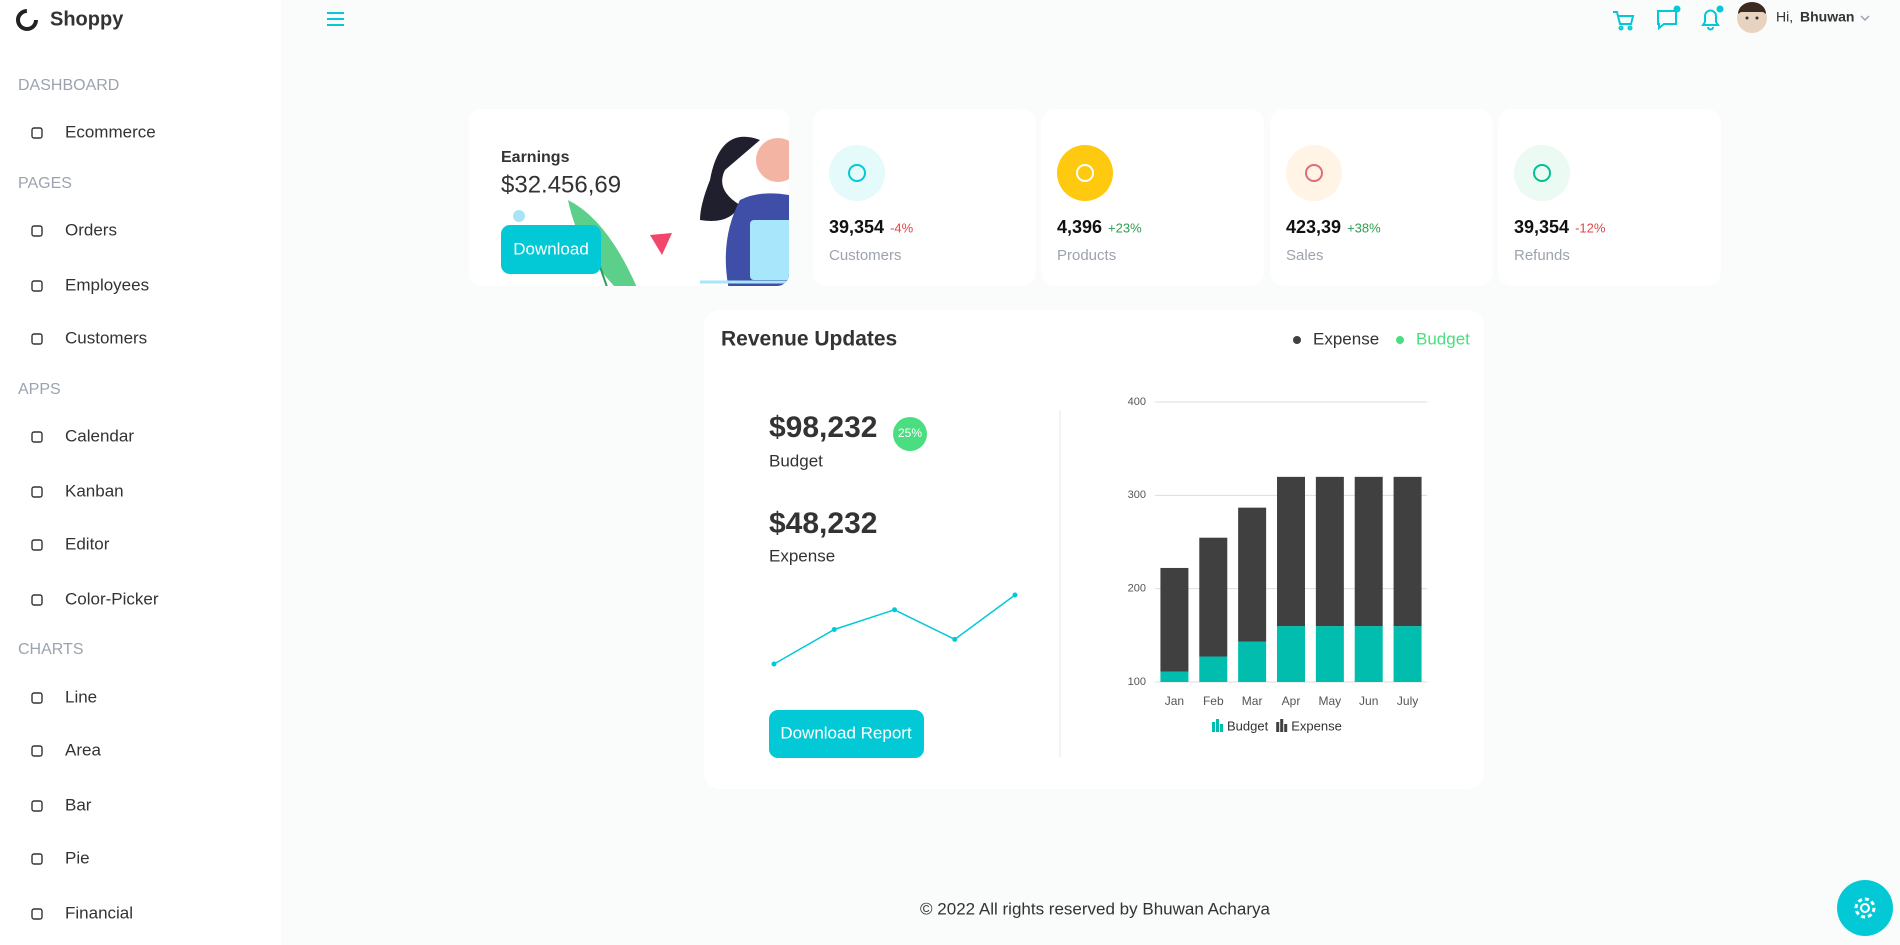 The width and height of the screenshot is (1900, 945). What do you see at coordinates (1364, 227) in the screenshot?
I see `stat-change: +38%` at bounding box center [1364, 227].